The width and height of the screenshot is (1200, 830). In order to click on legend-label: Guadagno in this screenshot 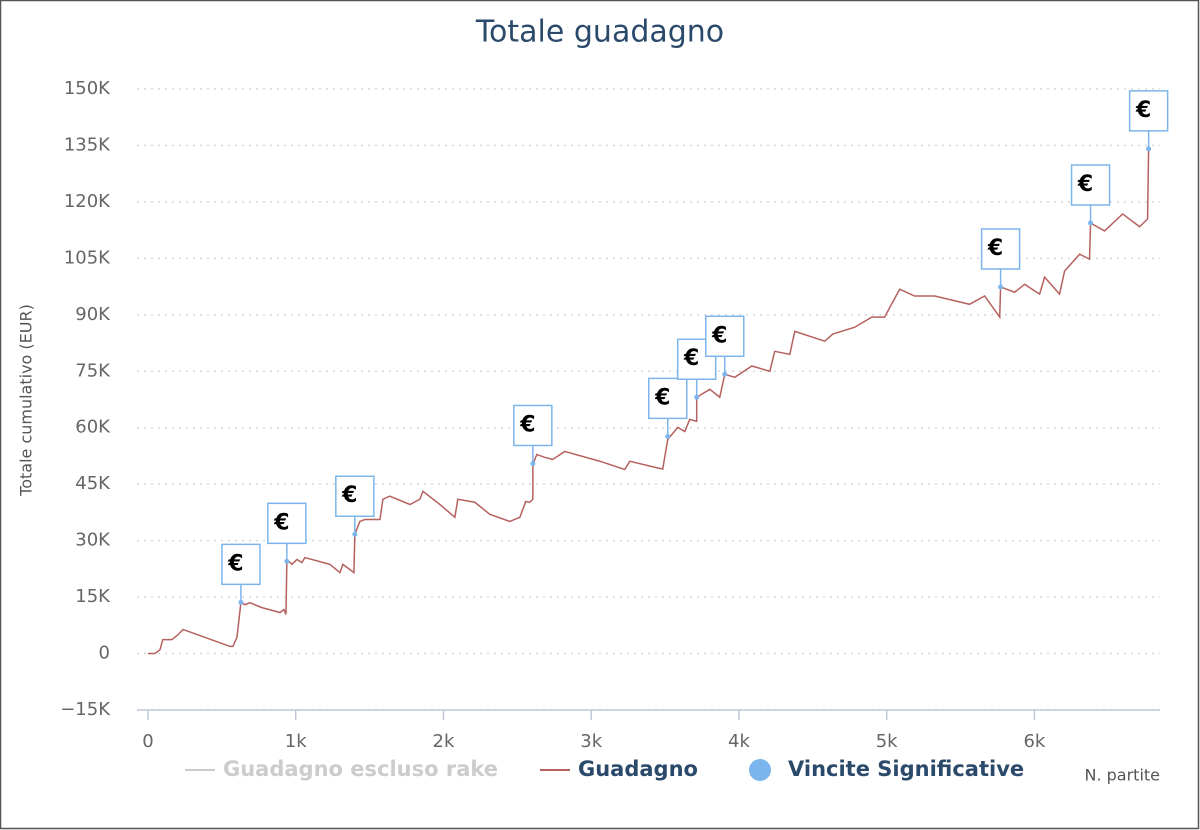, I will do `click(638, 769)`.